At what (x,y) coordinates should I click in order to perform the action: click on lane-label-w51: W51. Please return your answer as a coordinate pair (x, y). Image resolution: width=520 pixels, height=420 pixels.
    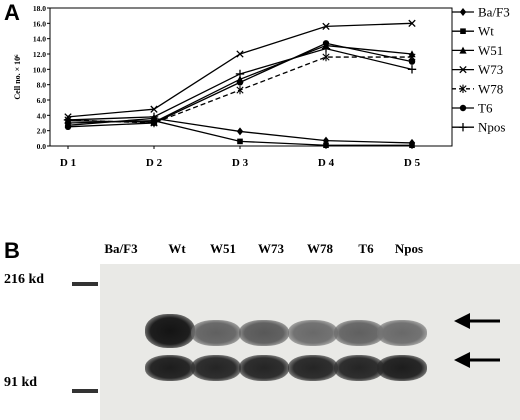
    Looking at the image, I should click on (223, 248).